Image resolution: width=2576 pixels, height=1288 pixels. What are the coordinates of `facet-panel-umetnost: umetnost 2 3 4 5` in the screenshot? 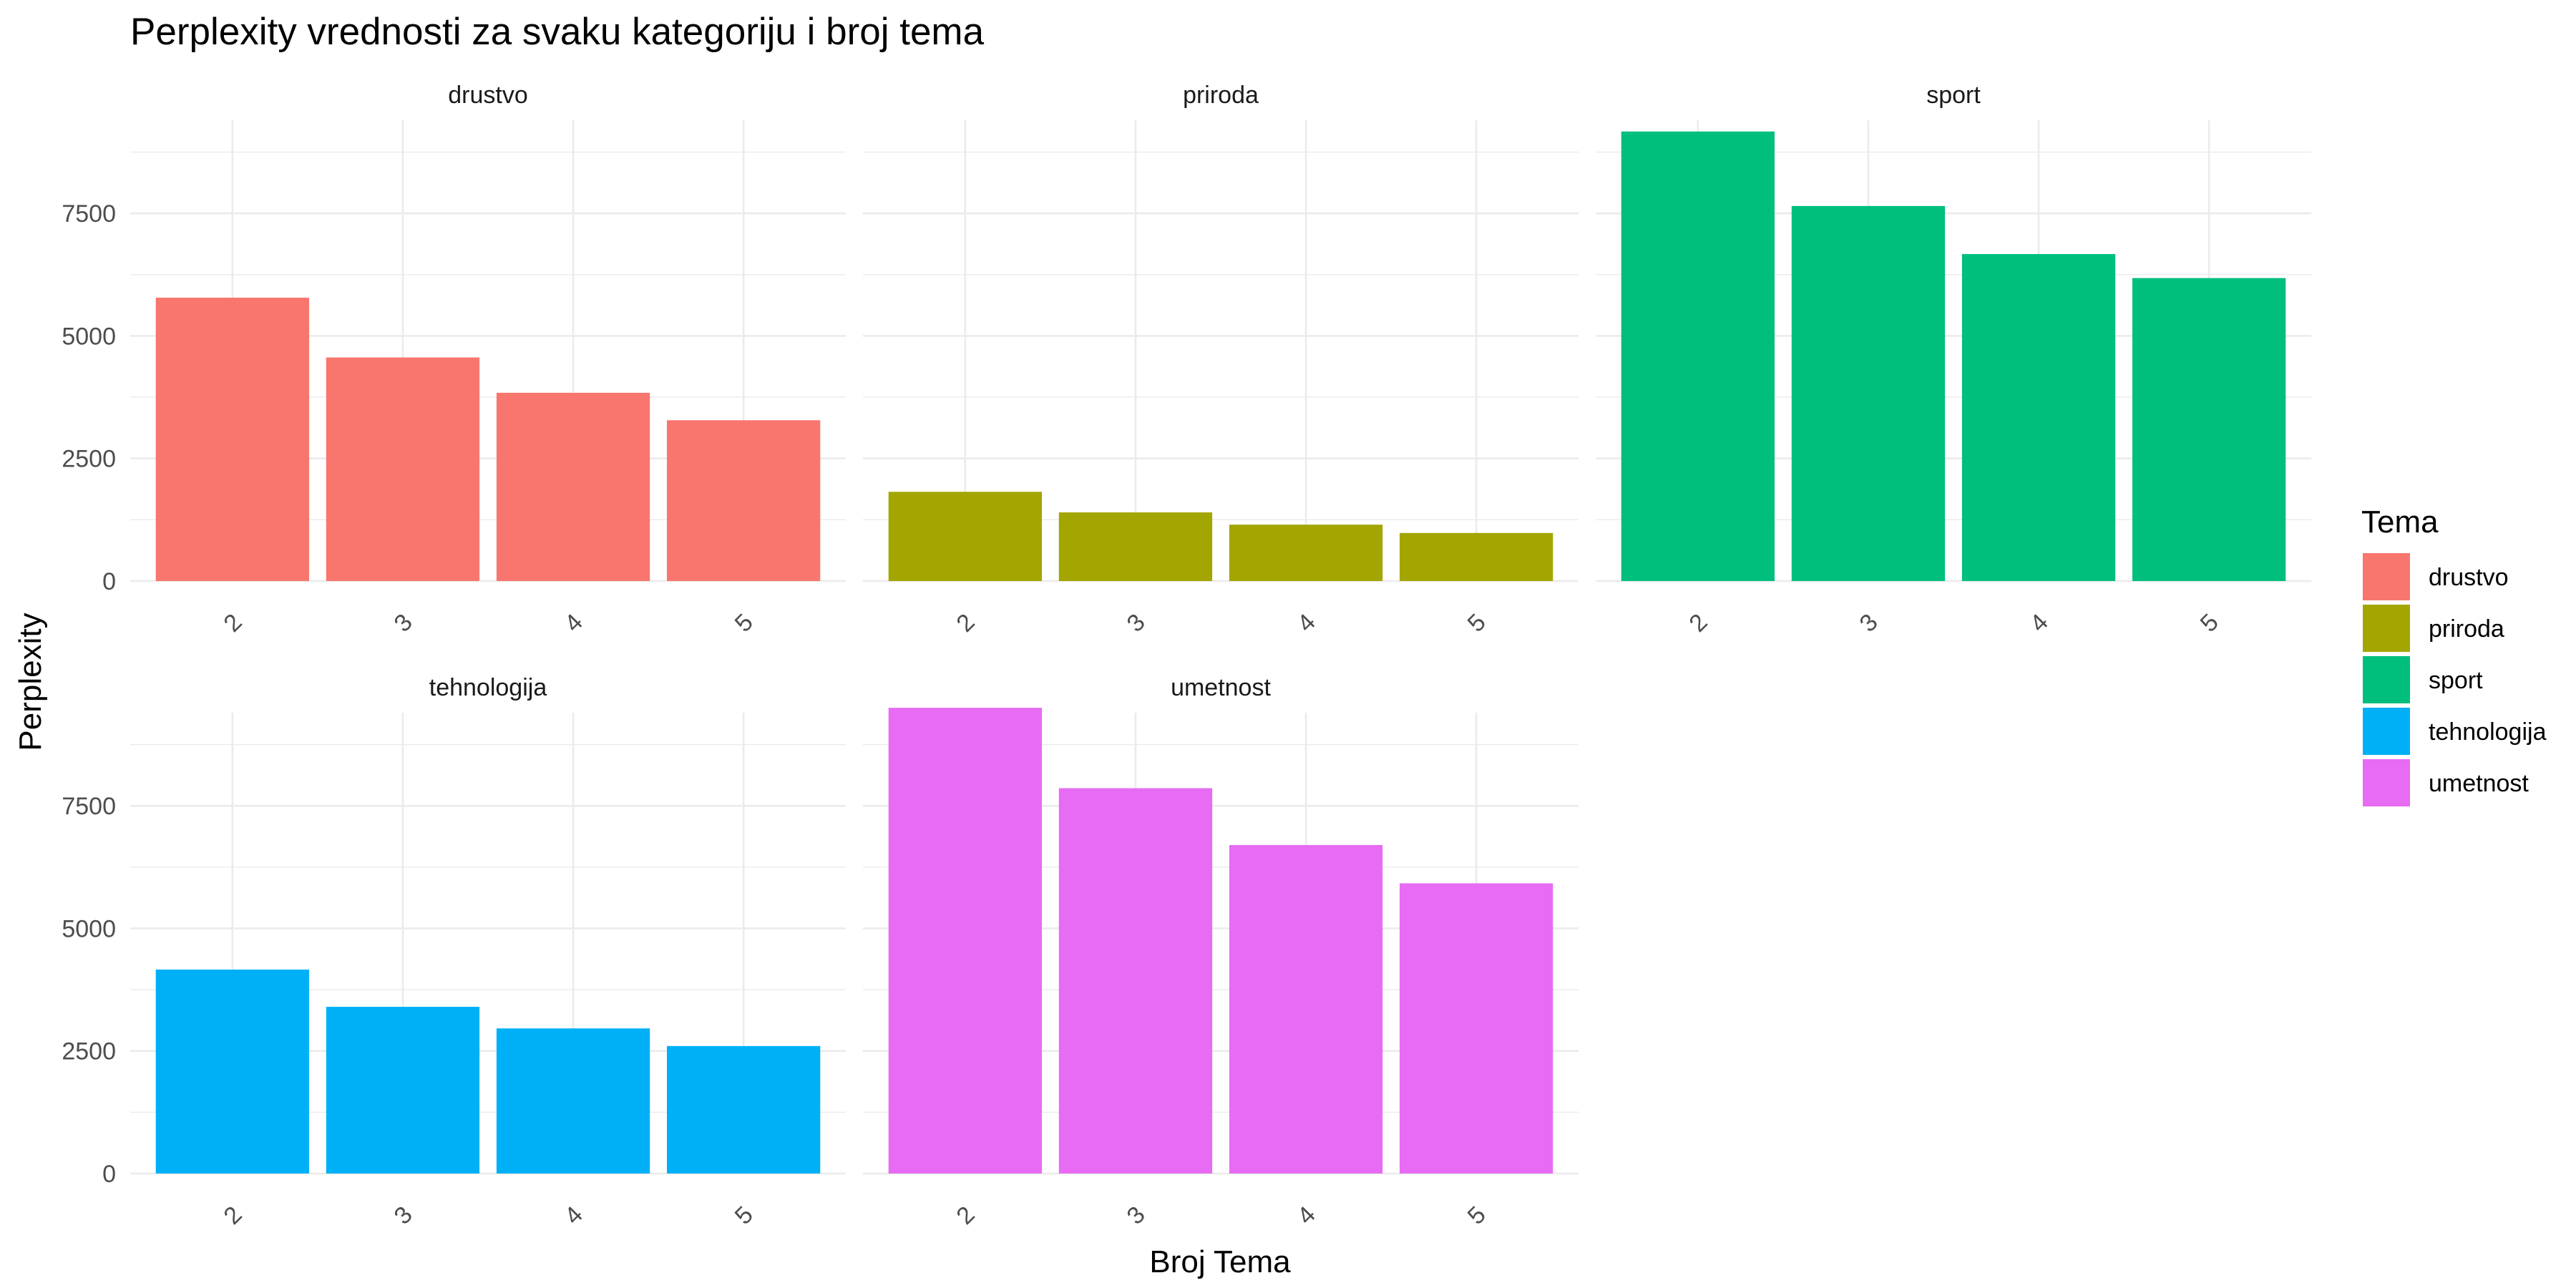 It's located at (1221, 952).